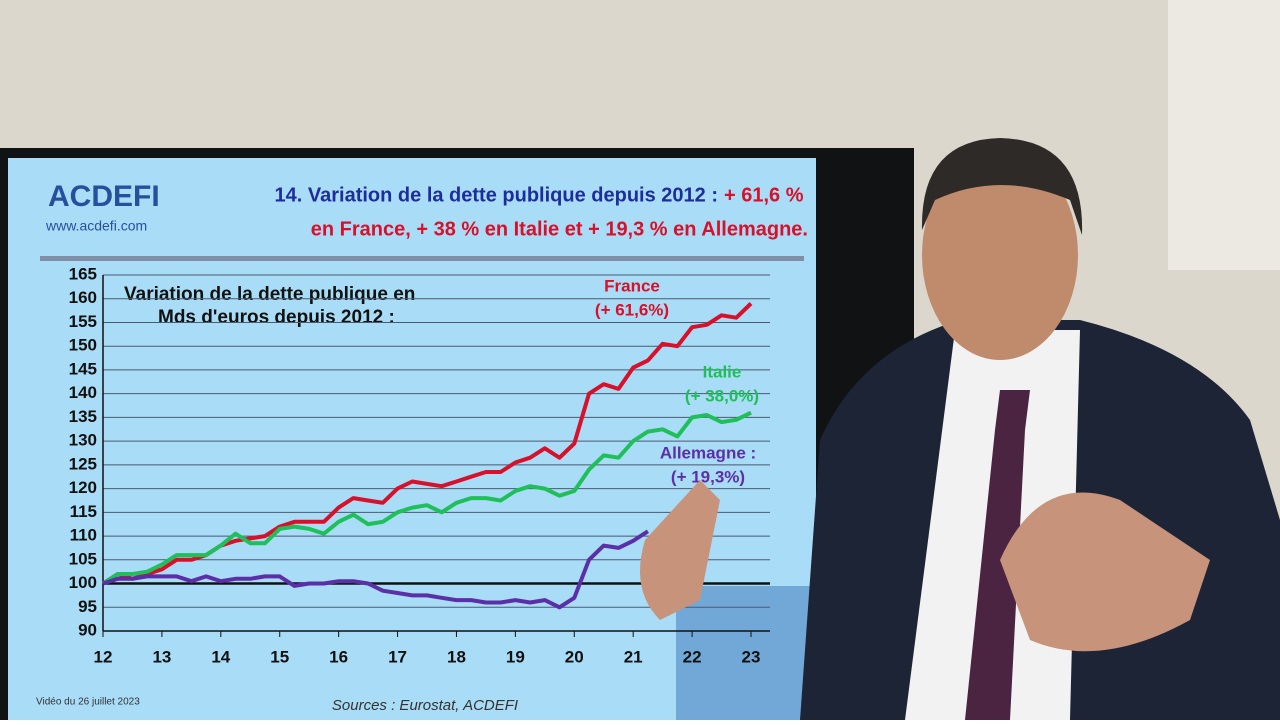  I want to click on y-tick-label: 145, so click(83, 368).